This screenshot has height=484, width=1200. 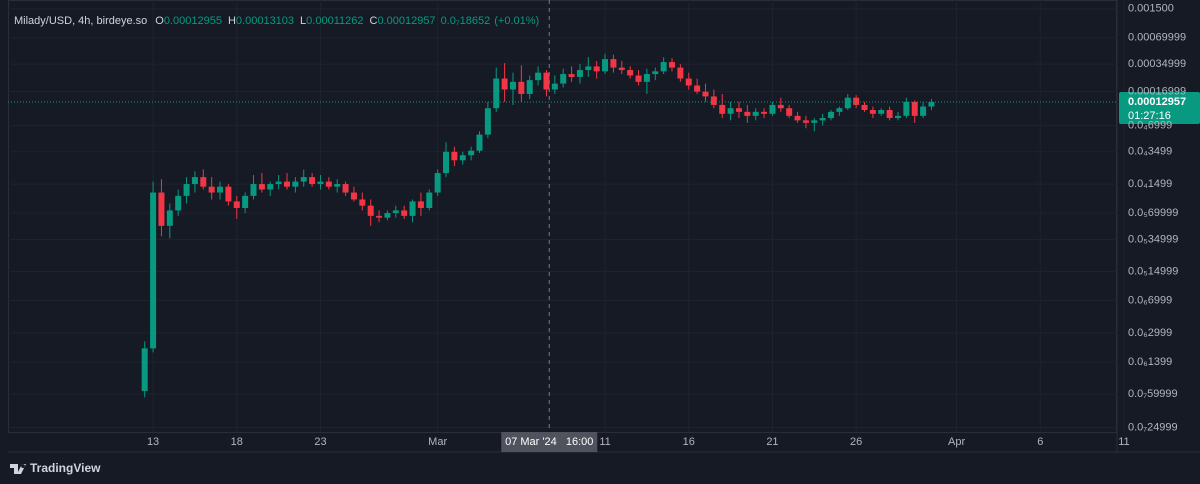 I want to click on ohlc-value: 0.00013103, so click(x=265, y=21).